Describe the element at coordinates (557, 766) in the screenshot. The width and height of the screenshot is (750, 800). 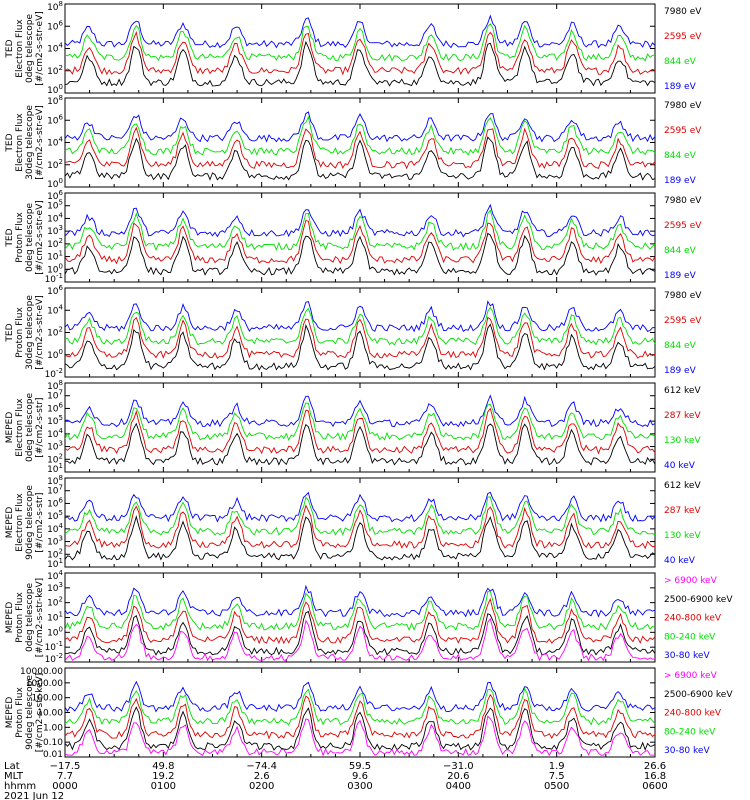
I see `x-tick-label-lat: 1.9` at that location.